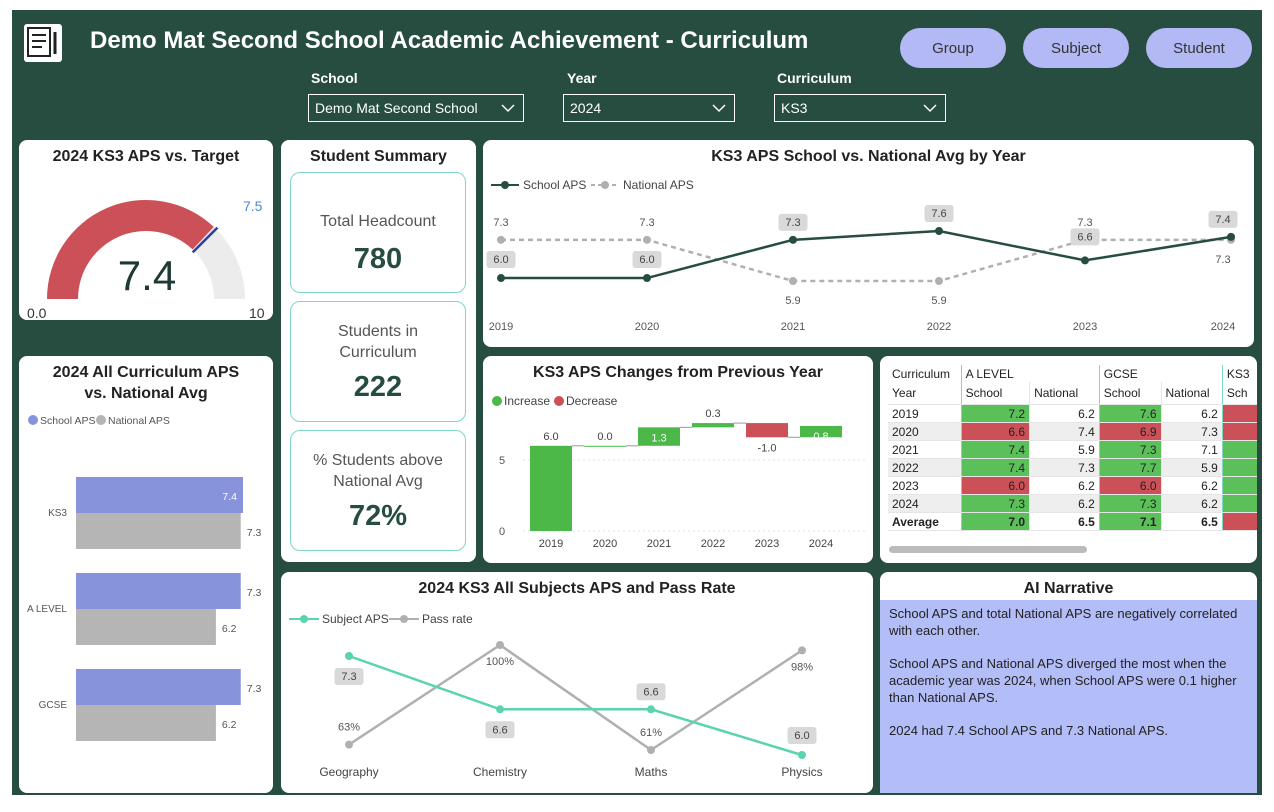  Describe the element at coordinates (1239, 393) in the screenshot. I see `matrix-header: Sch` at that location.